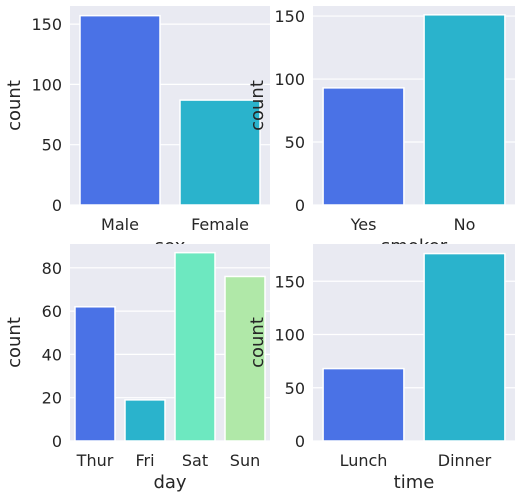 The width and height of the screenshot is (521, 495). What do you see at coordinates (363, 404) in the screenshot?
I see `bar-lunch` at bounding box center [363, 404].